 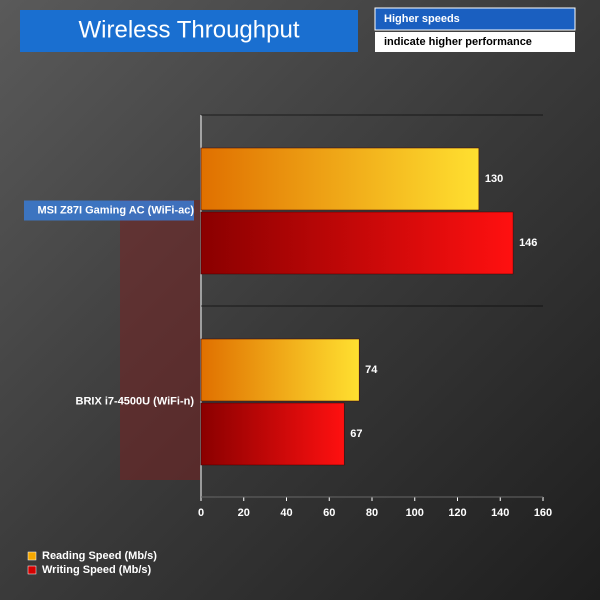 I want to click on chart-title: Wireless Throughput, so click(x=189, y=29).